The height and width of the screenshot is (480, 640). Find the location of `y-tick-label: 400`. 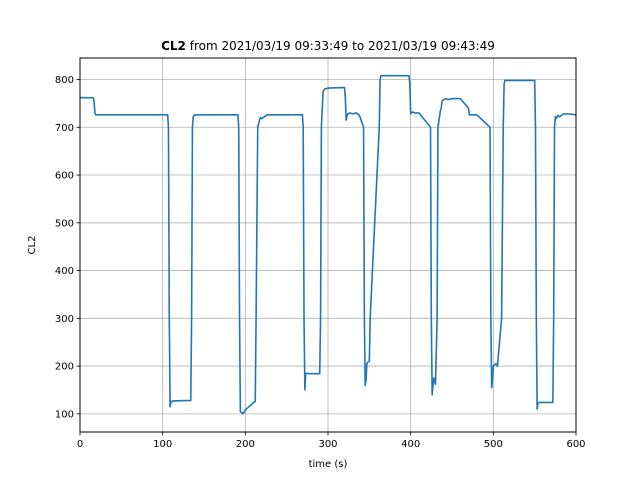

y-tick-label: 400 is located at coordinates (64, 271).